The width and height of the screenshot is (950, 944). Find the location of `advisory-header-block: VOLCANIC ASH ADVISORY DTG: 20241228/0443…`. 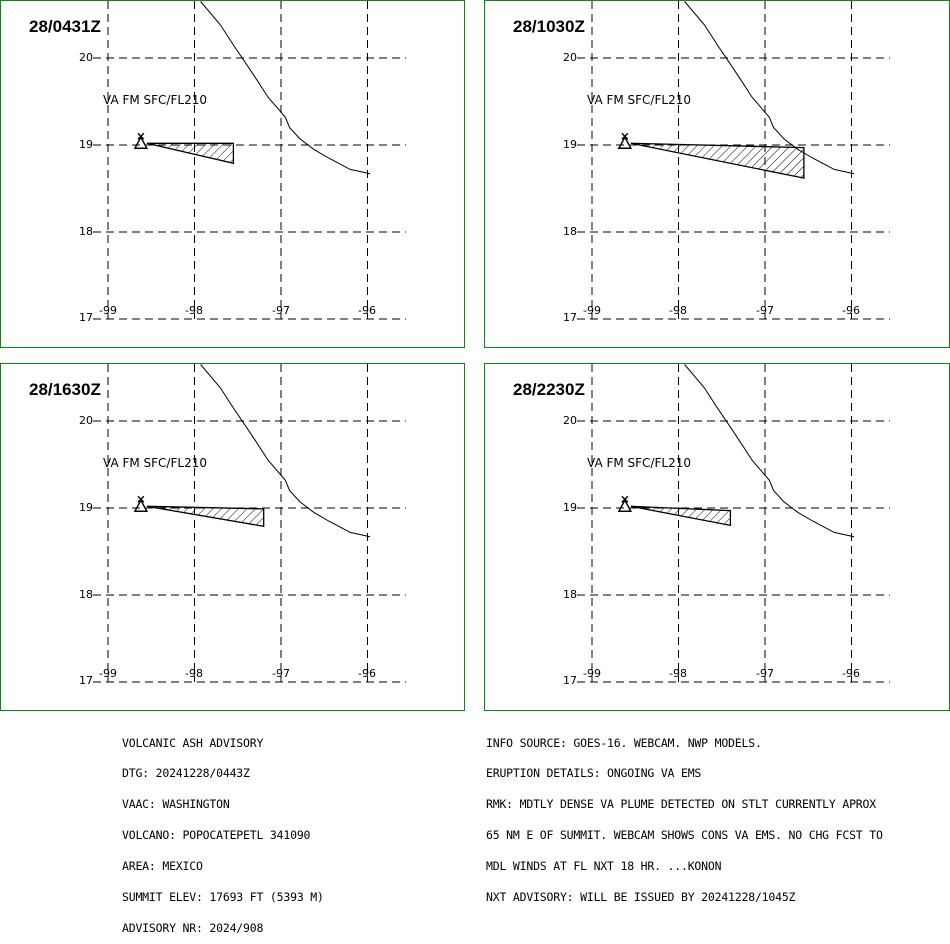

advisory-header-block: VOLCANIC ASH ADVISORY DTG: 20241228/0443… is located at coordinates (223, 830).